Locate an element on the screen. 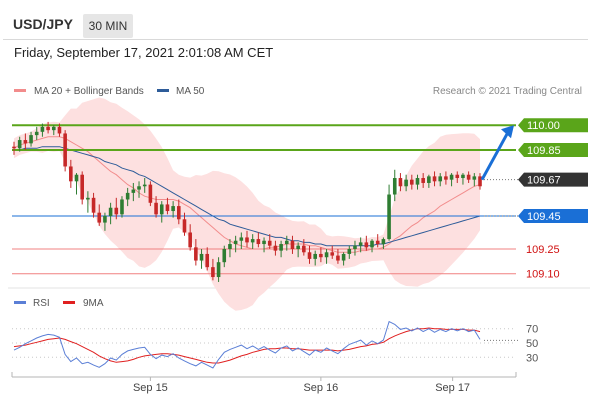 The image size is (596, 407). legend-label-ma20: MA 20 + Bollinger Bands is located at coordinates (89, 91).